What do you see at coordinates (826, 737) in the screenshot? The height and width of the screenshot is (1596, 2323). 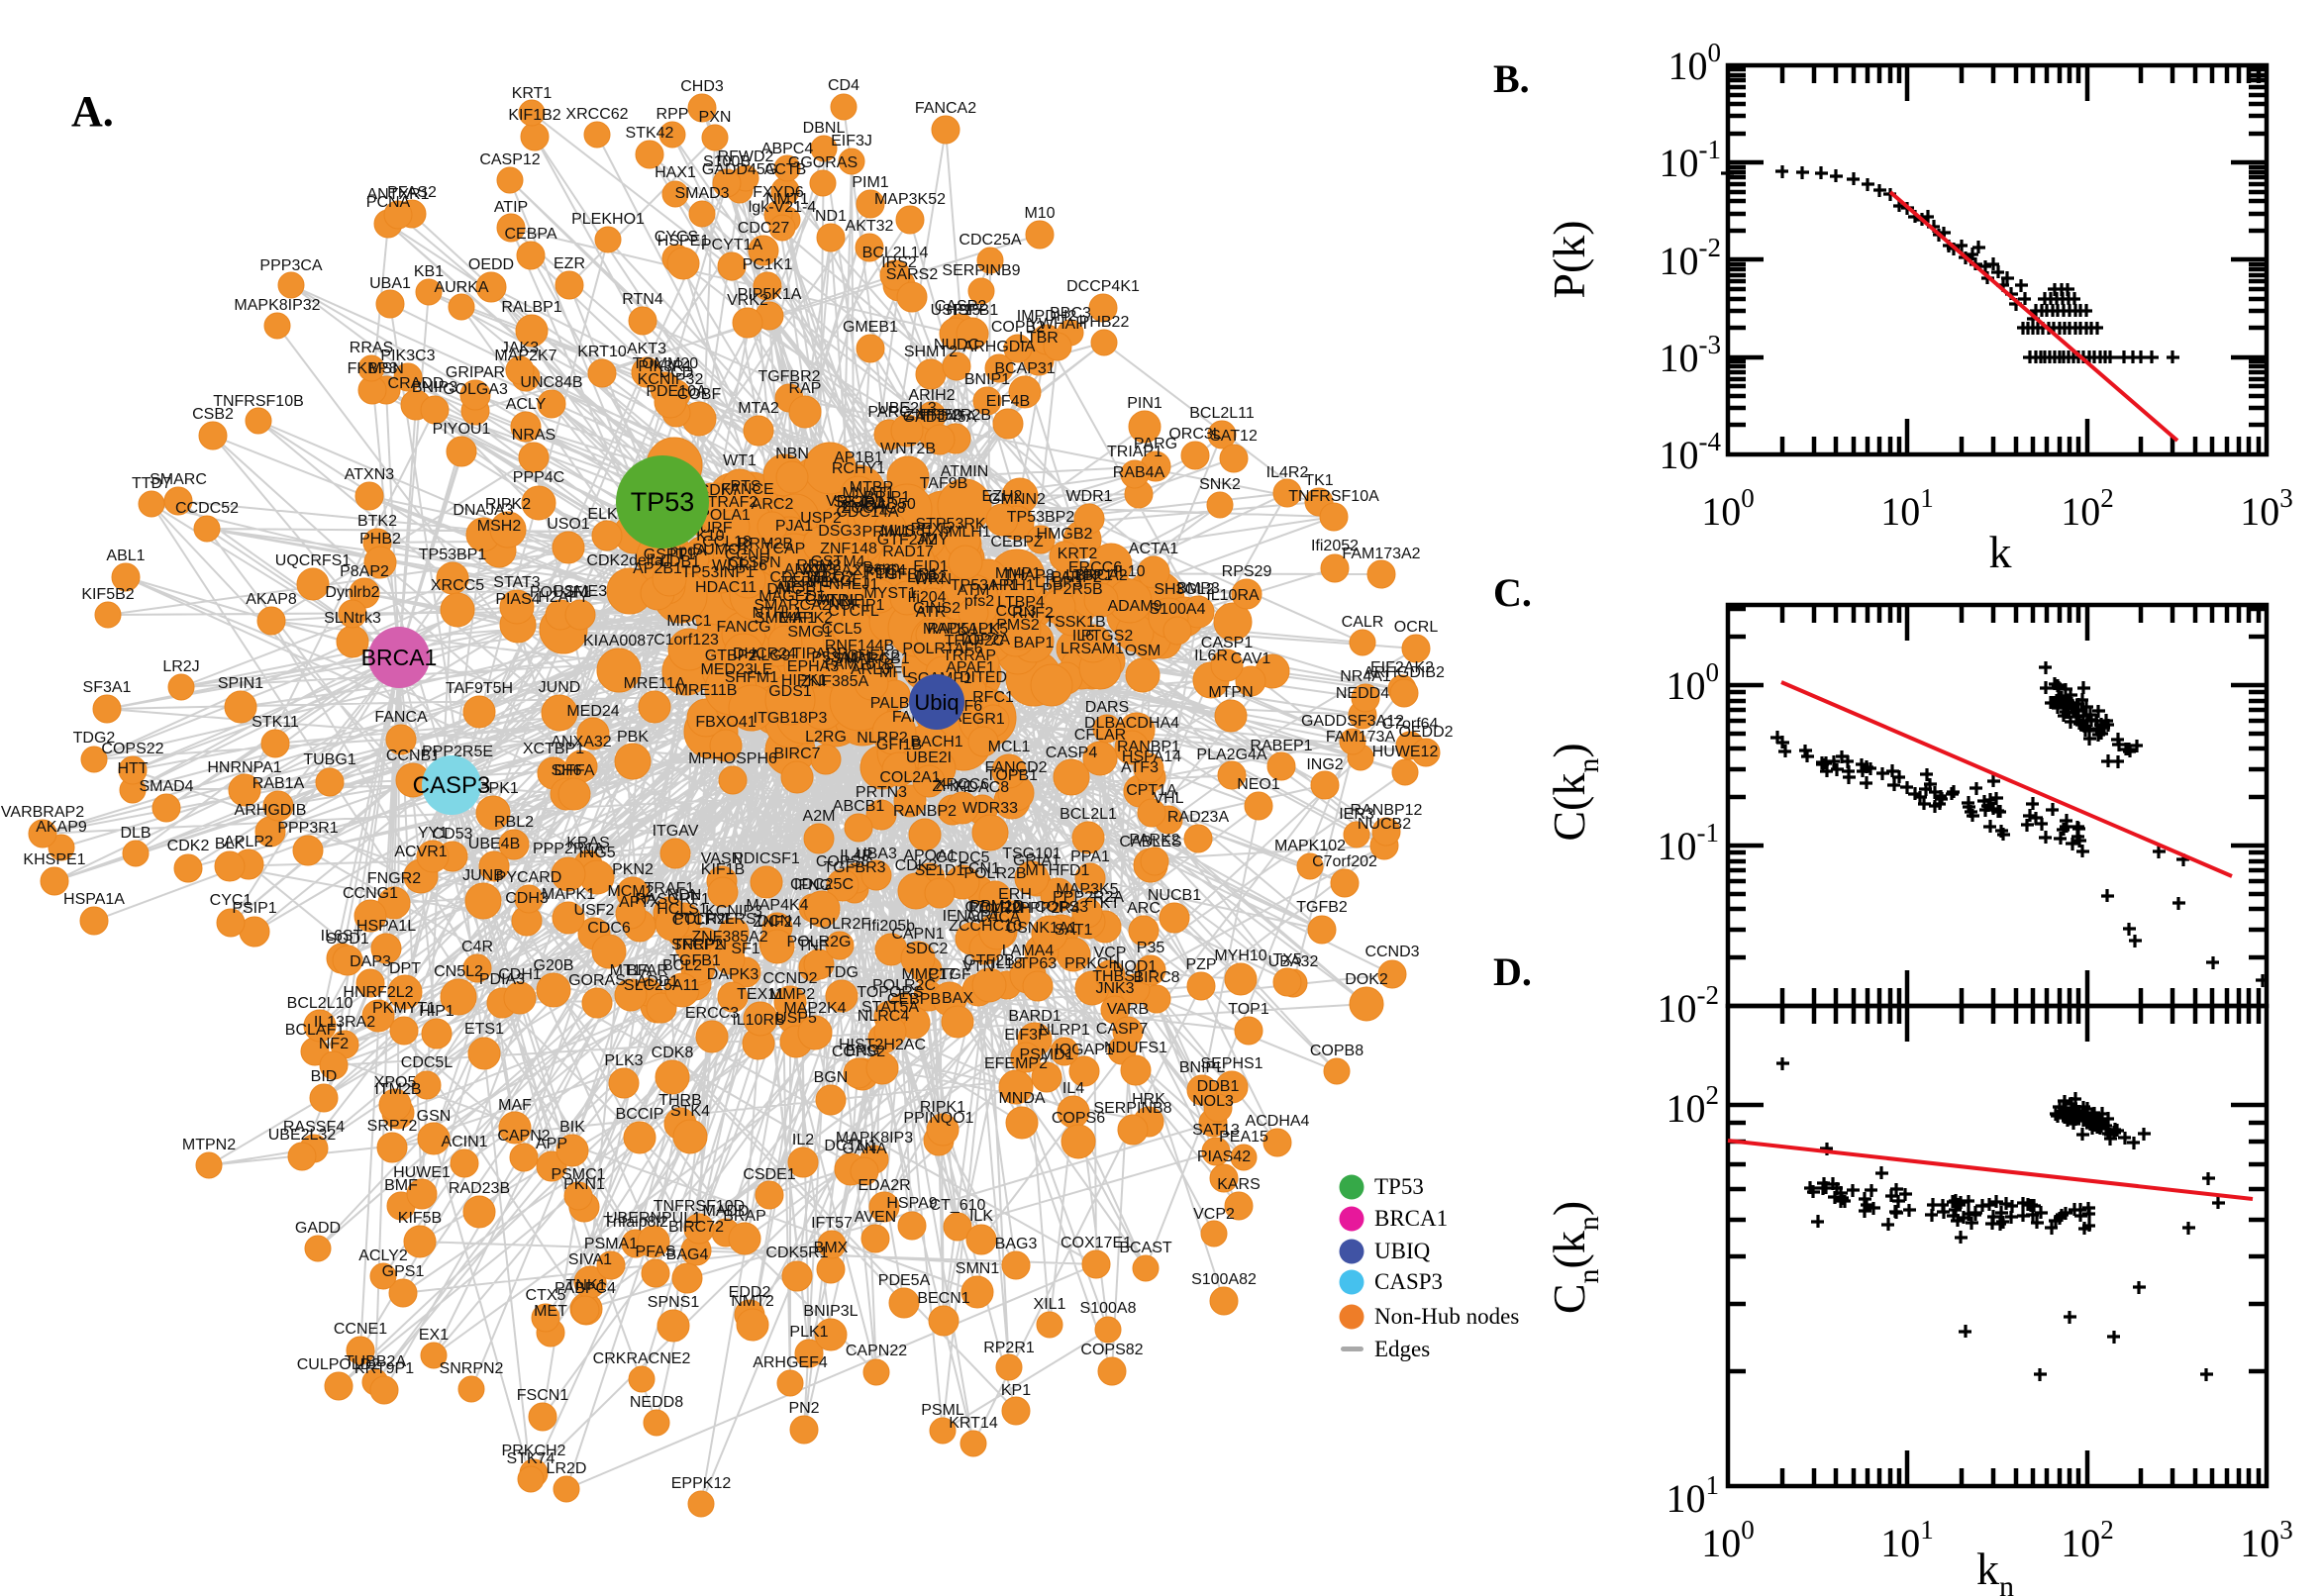 I see `svg-text: L2RG` at bounding box center [826, 737].